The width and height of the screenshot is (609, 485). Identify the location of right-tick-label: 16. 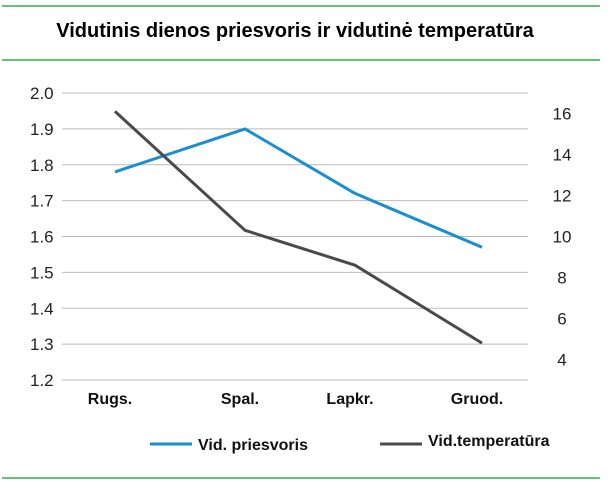
(562, 114).